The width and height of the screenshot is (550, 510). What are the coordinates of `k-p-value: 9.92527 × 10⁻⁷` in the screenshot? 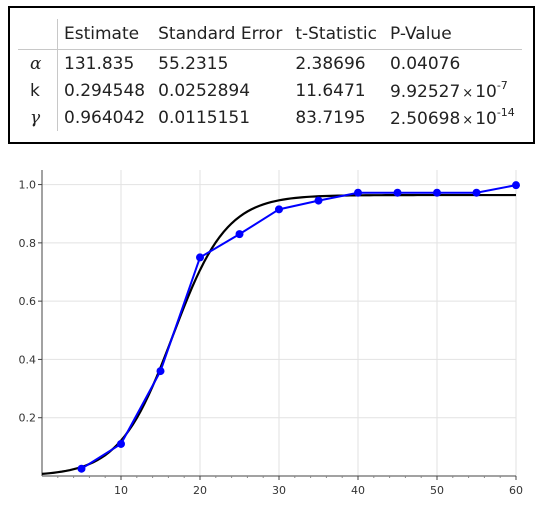 It's located at (448, 90).